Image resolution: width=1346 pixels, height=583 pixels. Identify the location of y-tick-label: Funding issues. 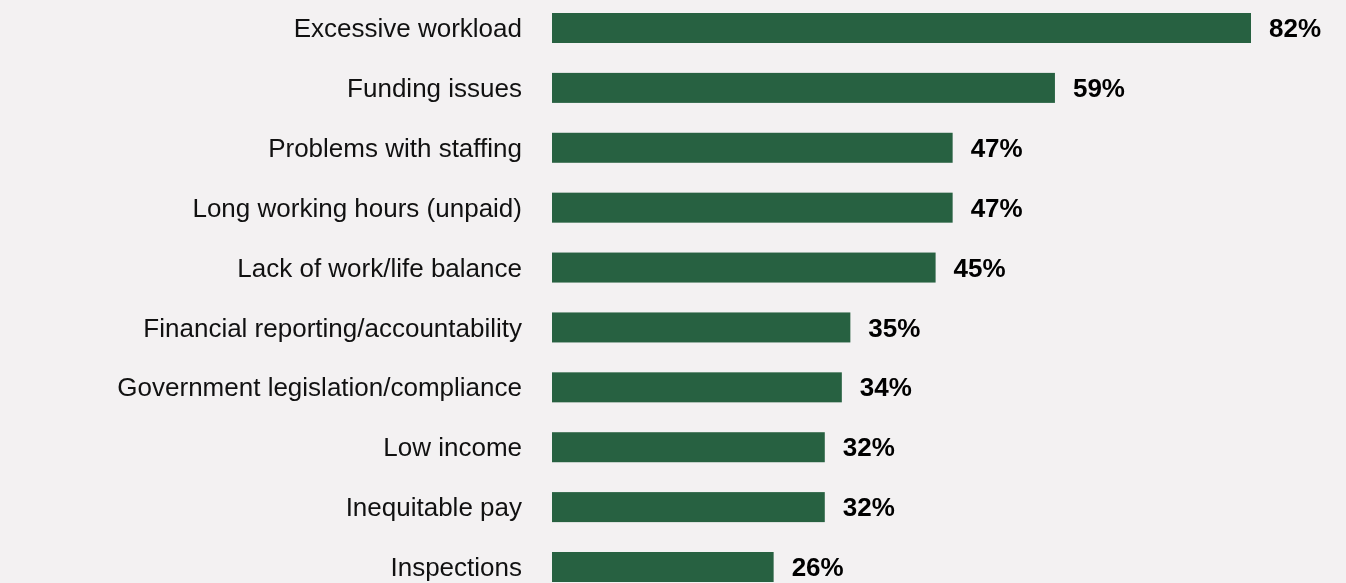
(434, 87).